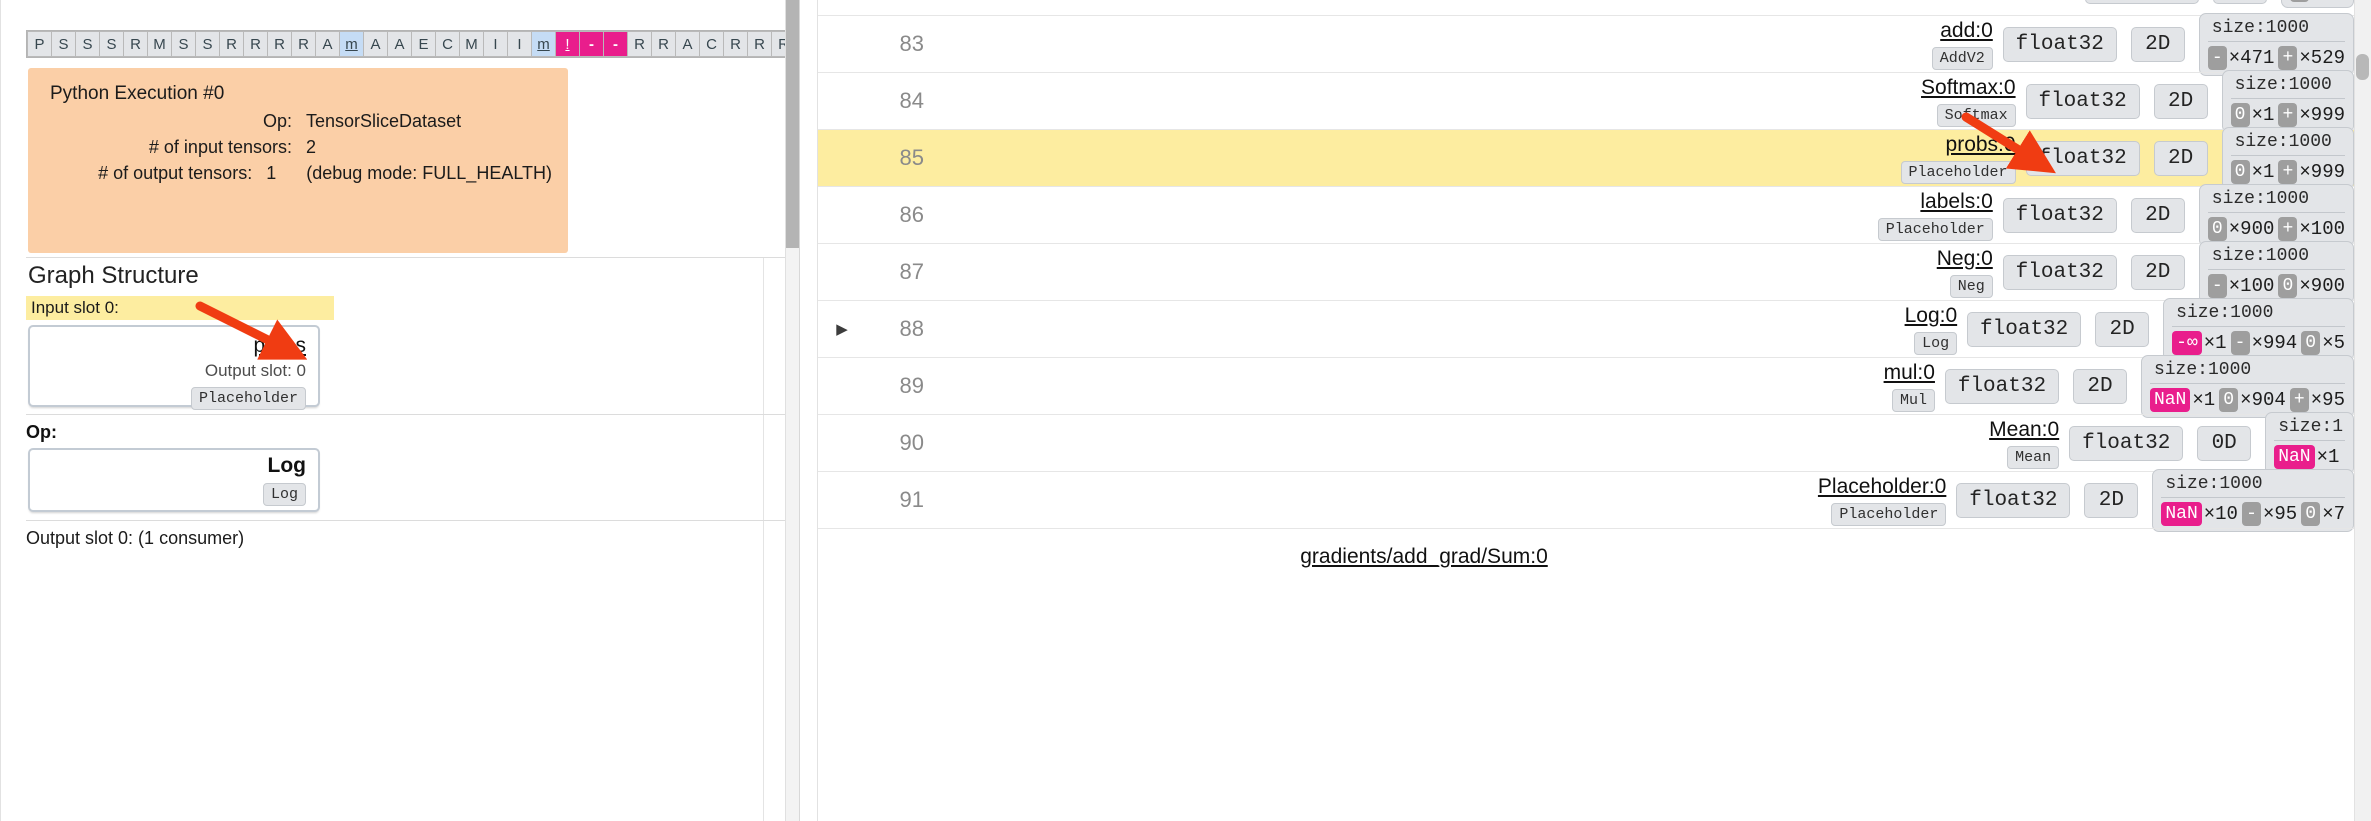 The image size is (2371, 821). I want to click on tensor-name-link: labels:0, so click(1956, 201).